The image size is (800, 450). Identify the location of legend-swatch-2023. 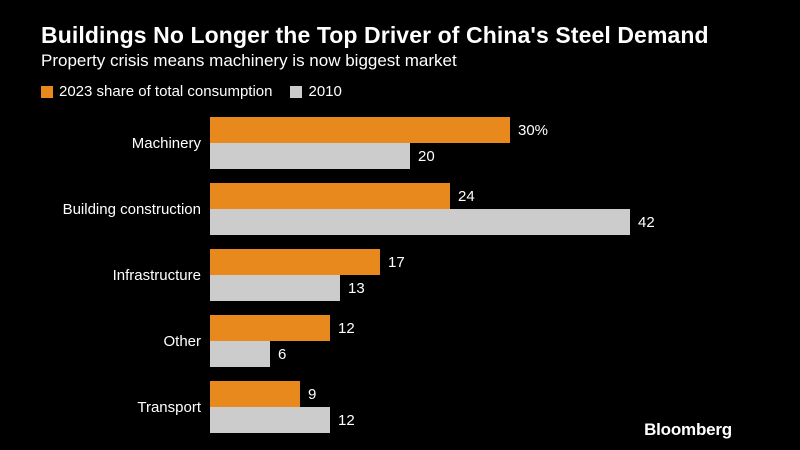
(47, 91).